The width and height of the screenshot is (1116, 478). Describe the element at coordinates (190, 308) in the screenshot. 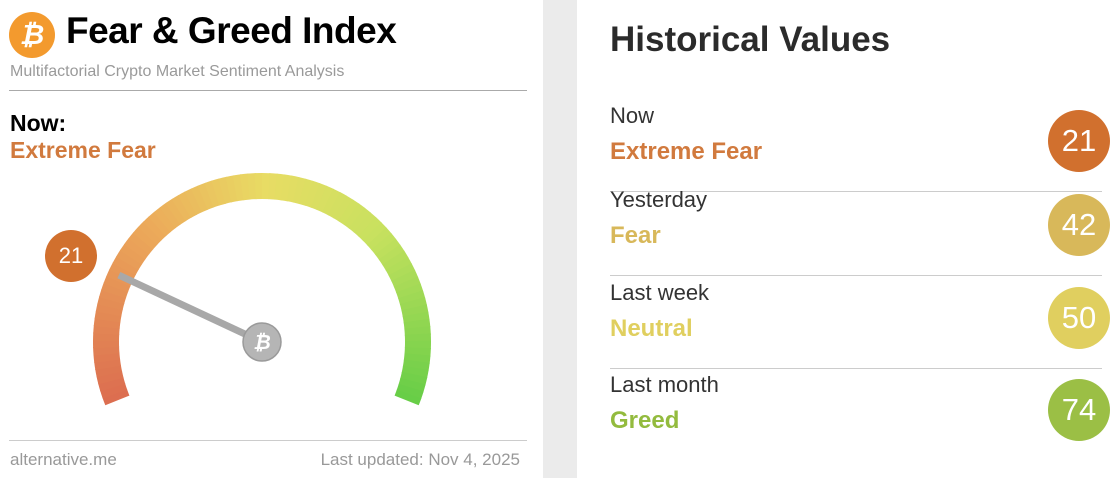

I see `gauge-needle` at that location.